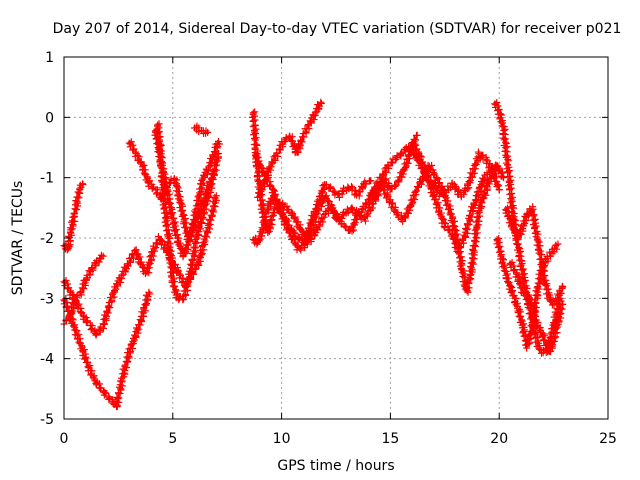 This screenshot has height=480, width=640. I want to click on y-tick-label: -1, so click(47, 179).